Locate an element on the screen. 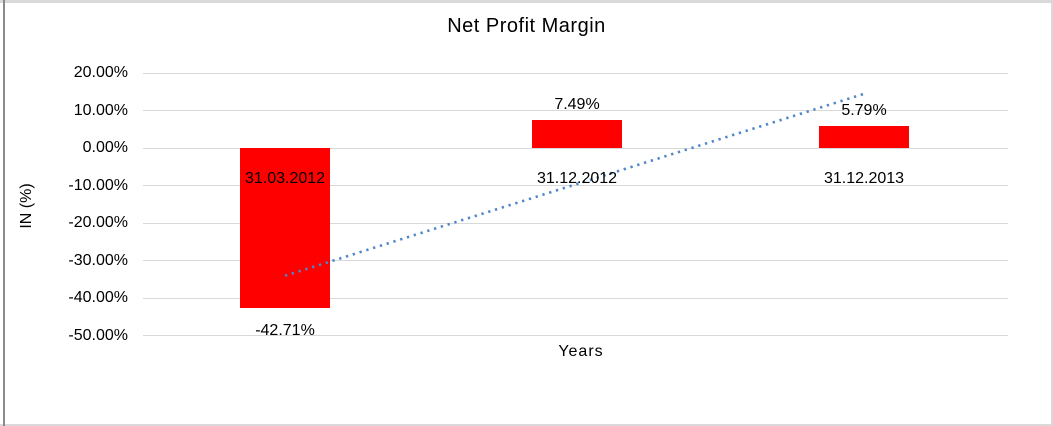 The height and width of the screenshot is (426, 1053). x-axis-title: Years is located at coordinates (581, 351).